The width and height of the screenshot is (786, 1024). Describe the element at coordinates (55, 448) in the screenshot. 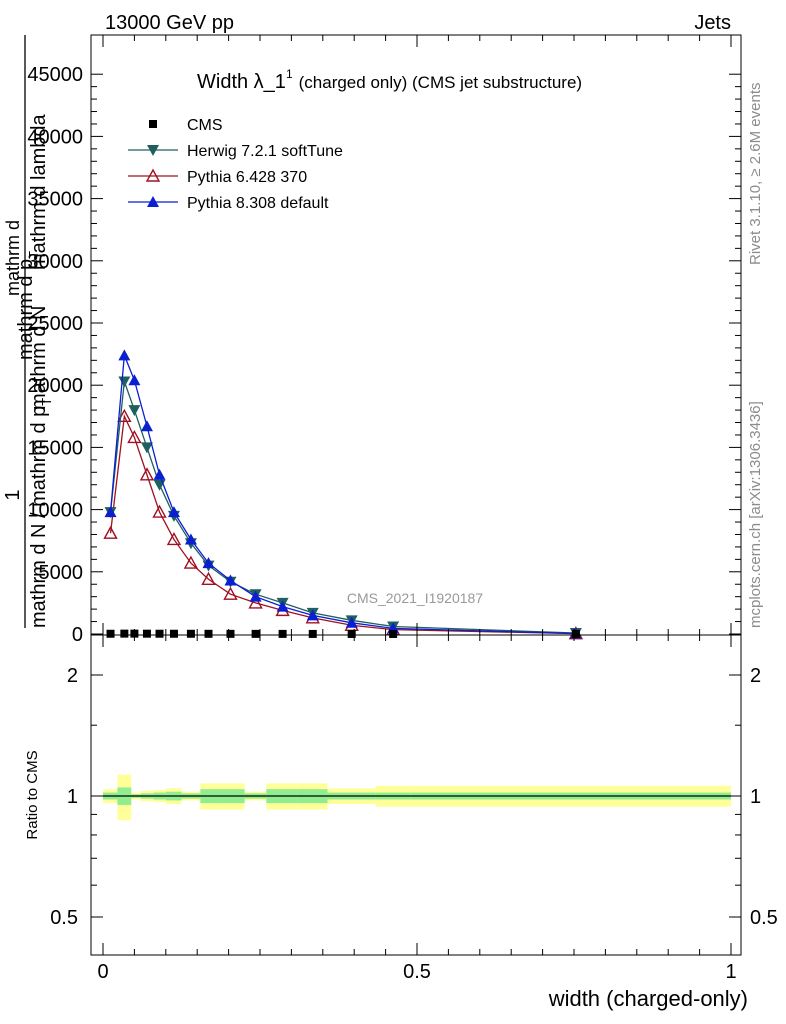

I see `main-ytick-label: 15000` at that location.